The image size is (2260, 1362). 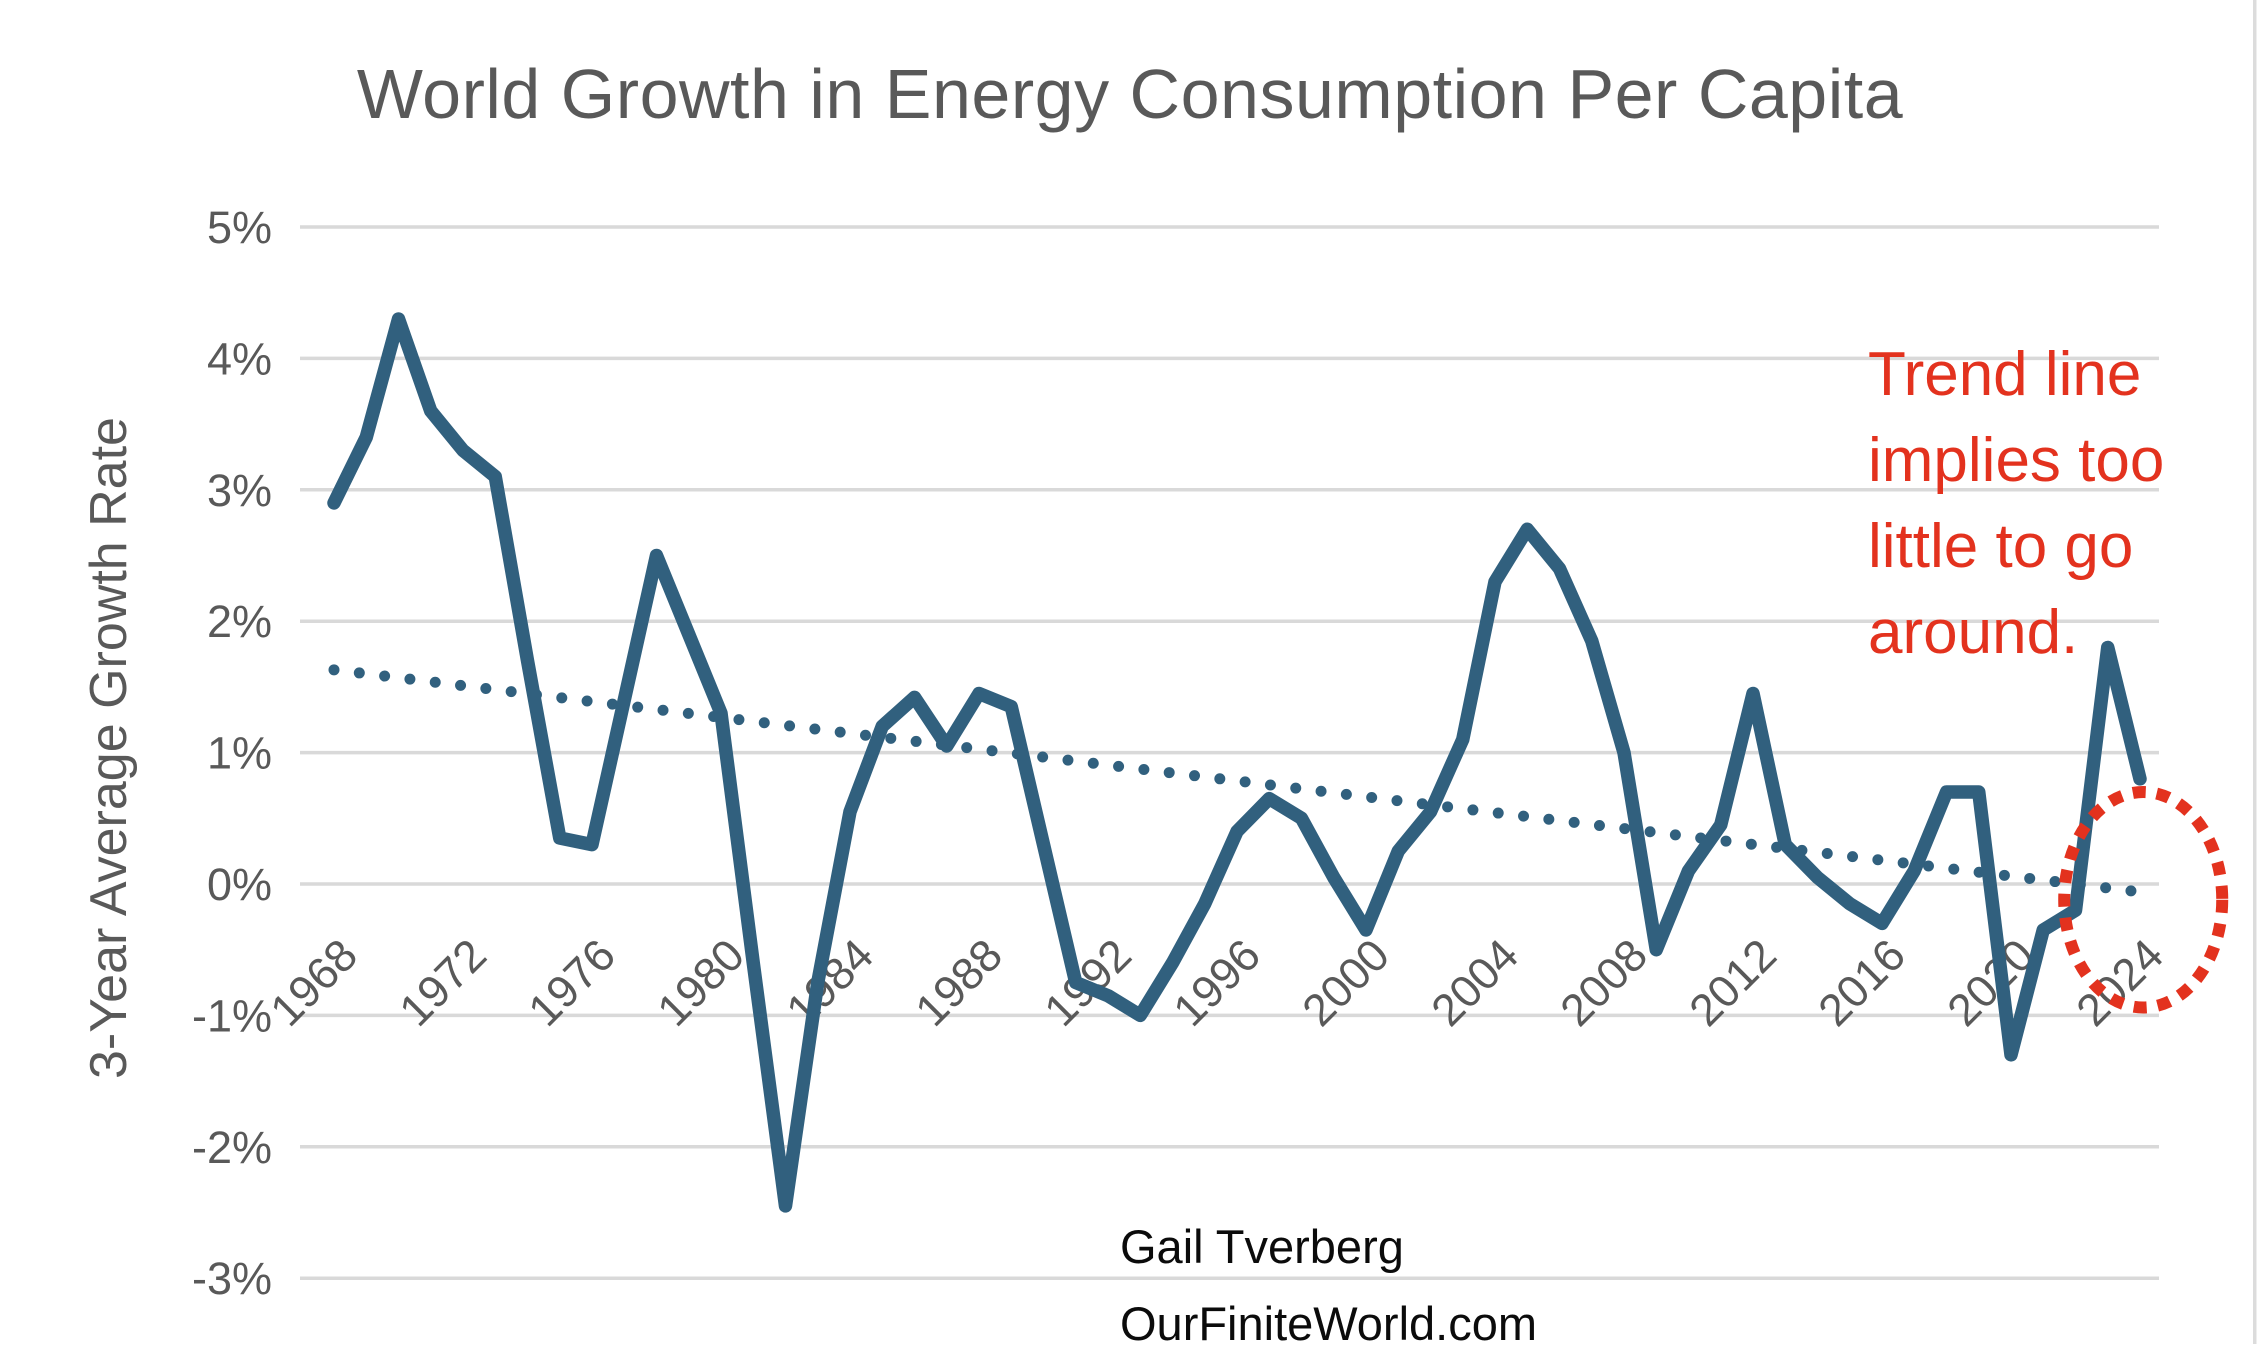 I want to click on y-tick-label: 3%, so click(x=239, y=490).